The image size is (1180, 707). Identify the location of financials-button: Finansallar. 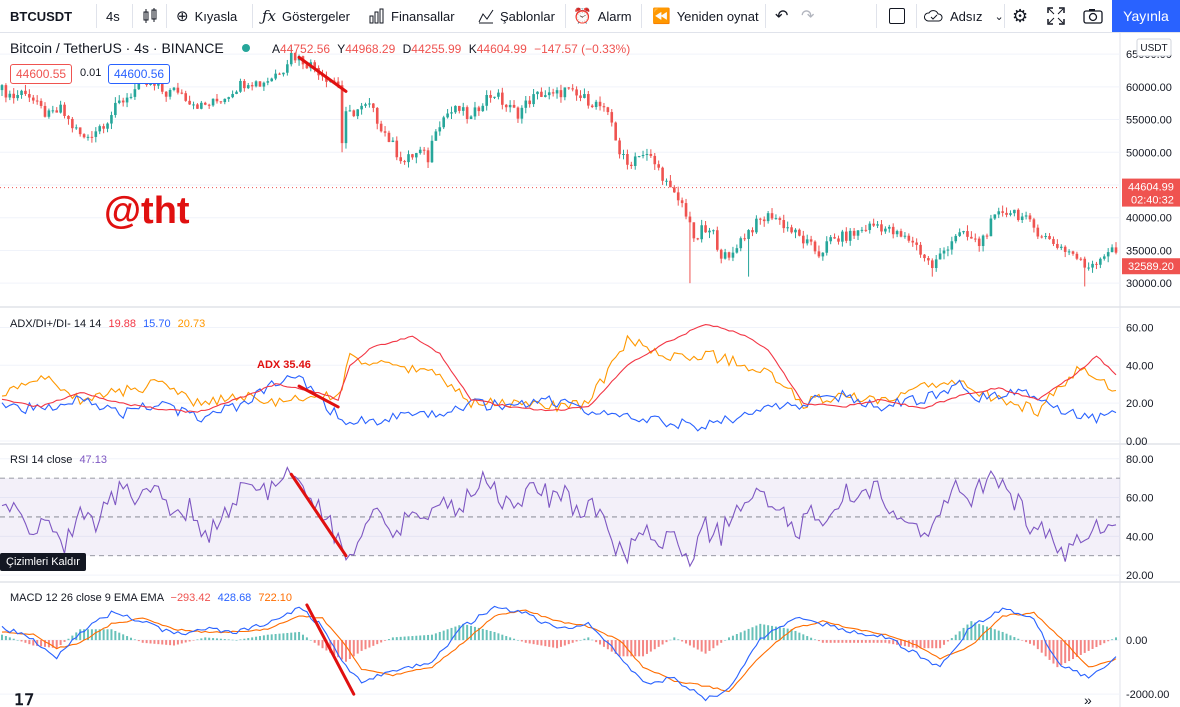
(412, 16).